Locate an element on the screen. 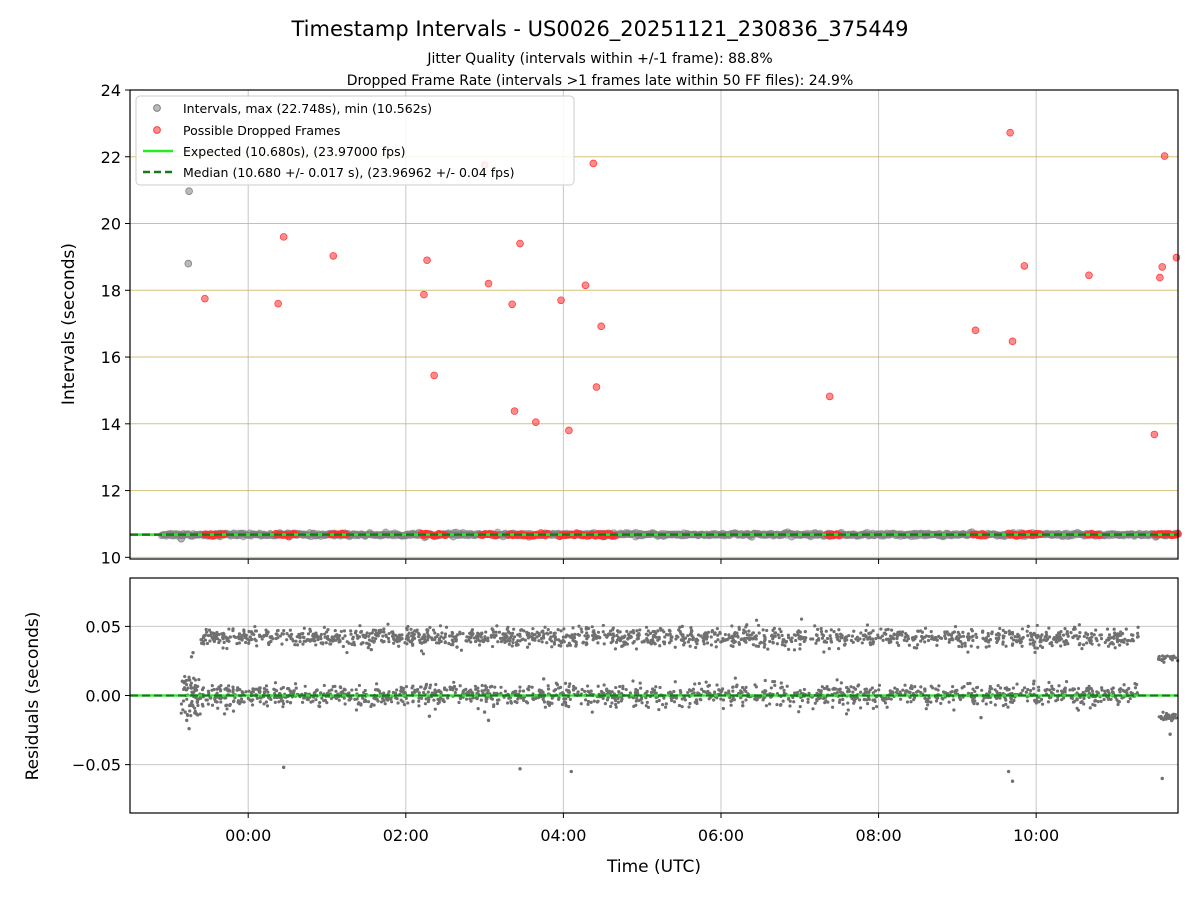 The width and height of the screenshot is (1200, 900). residuals-y-ticks: −0.05 0.00 0.05 is located at coordinates (101, 696).